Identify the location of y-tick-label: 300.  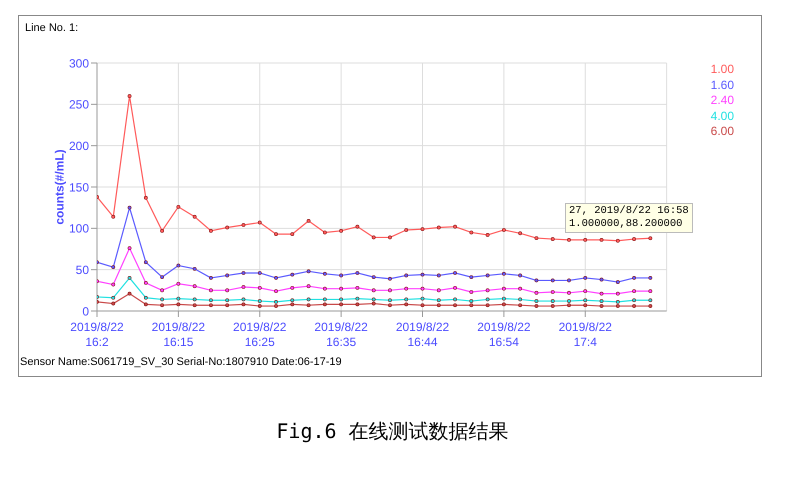
(79, 63).